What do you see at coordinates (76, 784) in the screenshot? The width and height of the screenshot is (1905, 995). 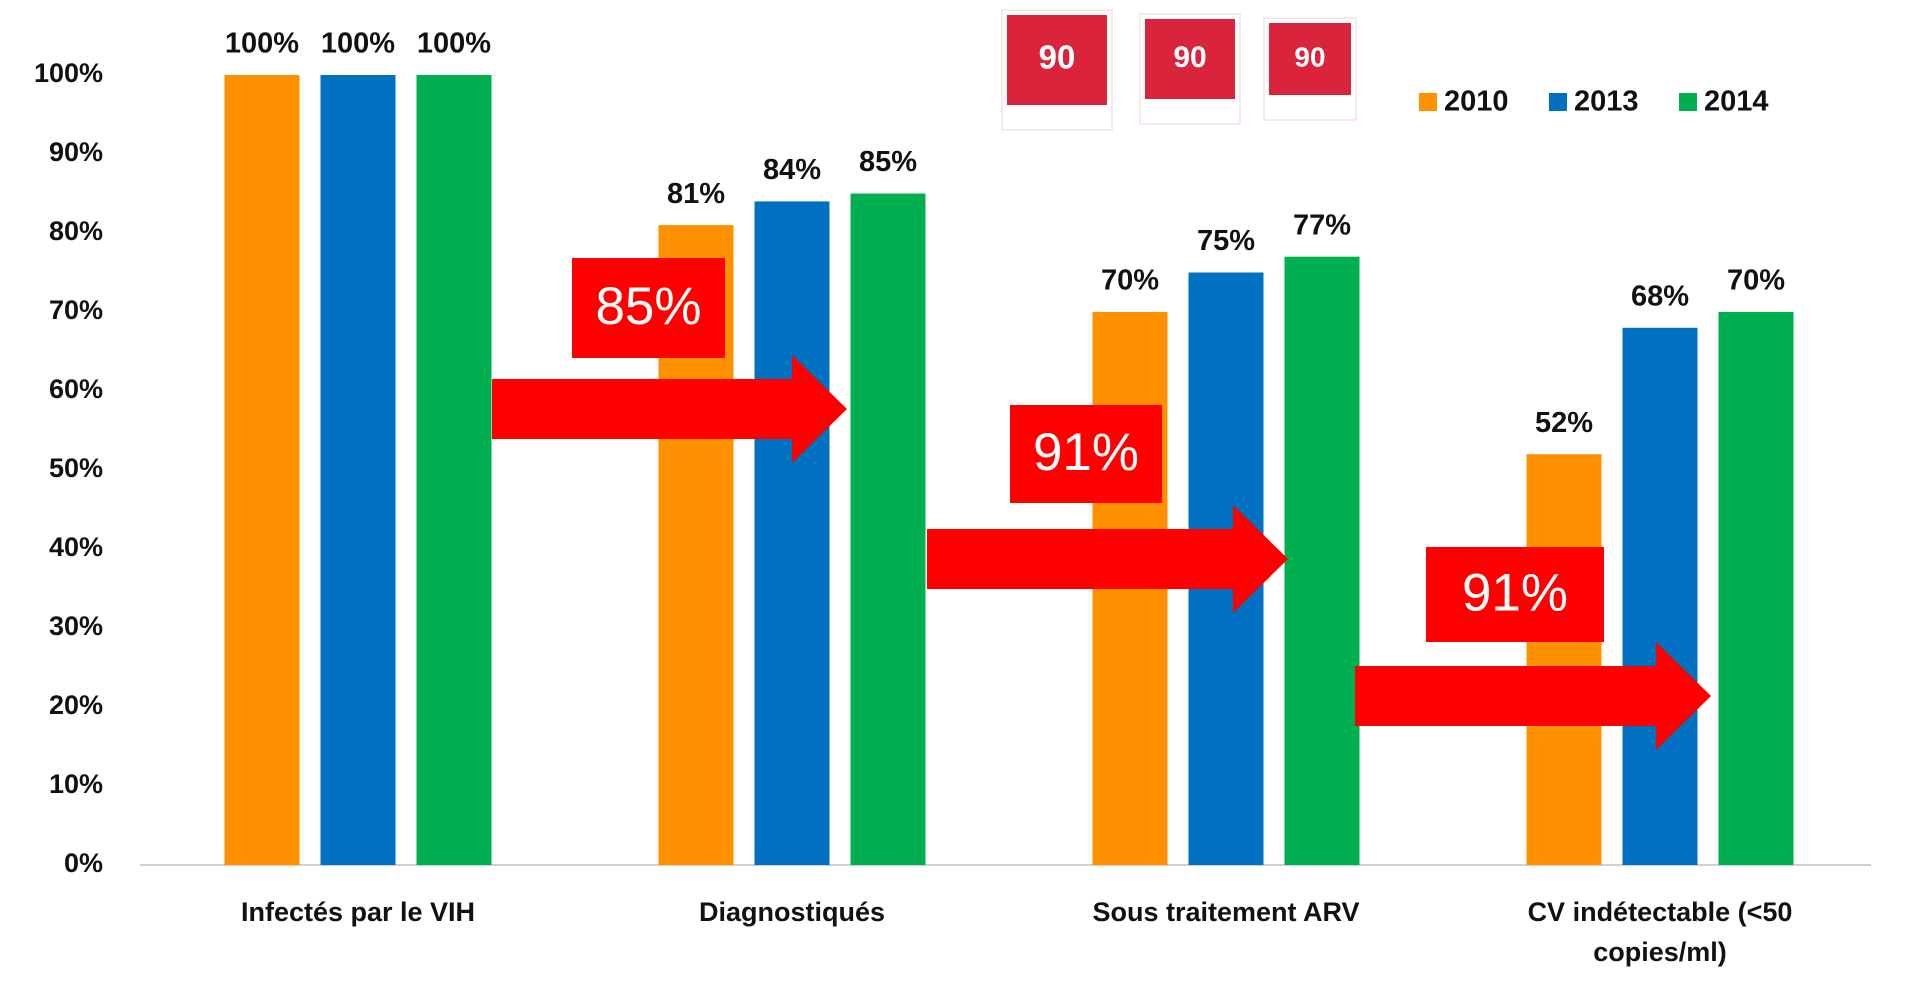 I see `y-tick-label: 10%` at bounding box center [76, 784].